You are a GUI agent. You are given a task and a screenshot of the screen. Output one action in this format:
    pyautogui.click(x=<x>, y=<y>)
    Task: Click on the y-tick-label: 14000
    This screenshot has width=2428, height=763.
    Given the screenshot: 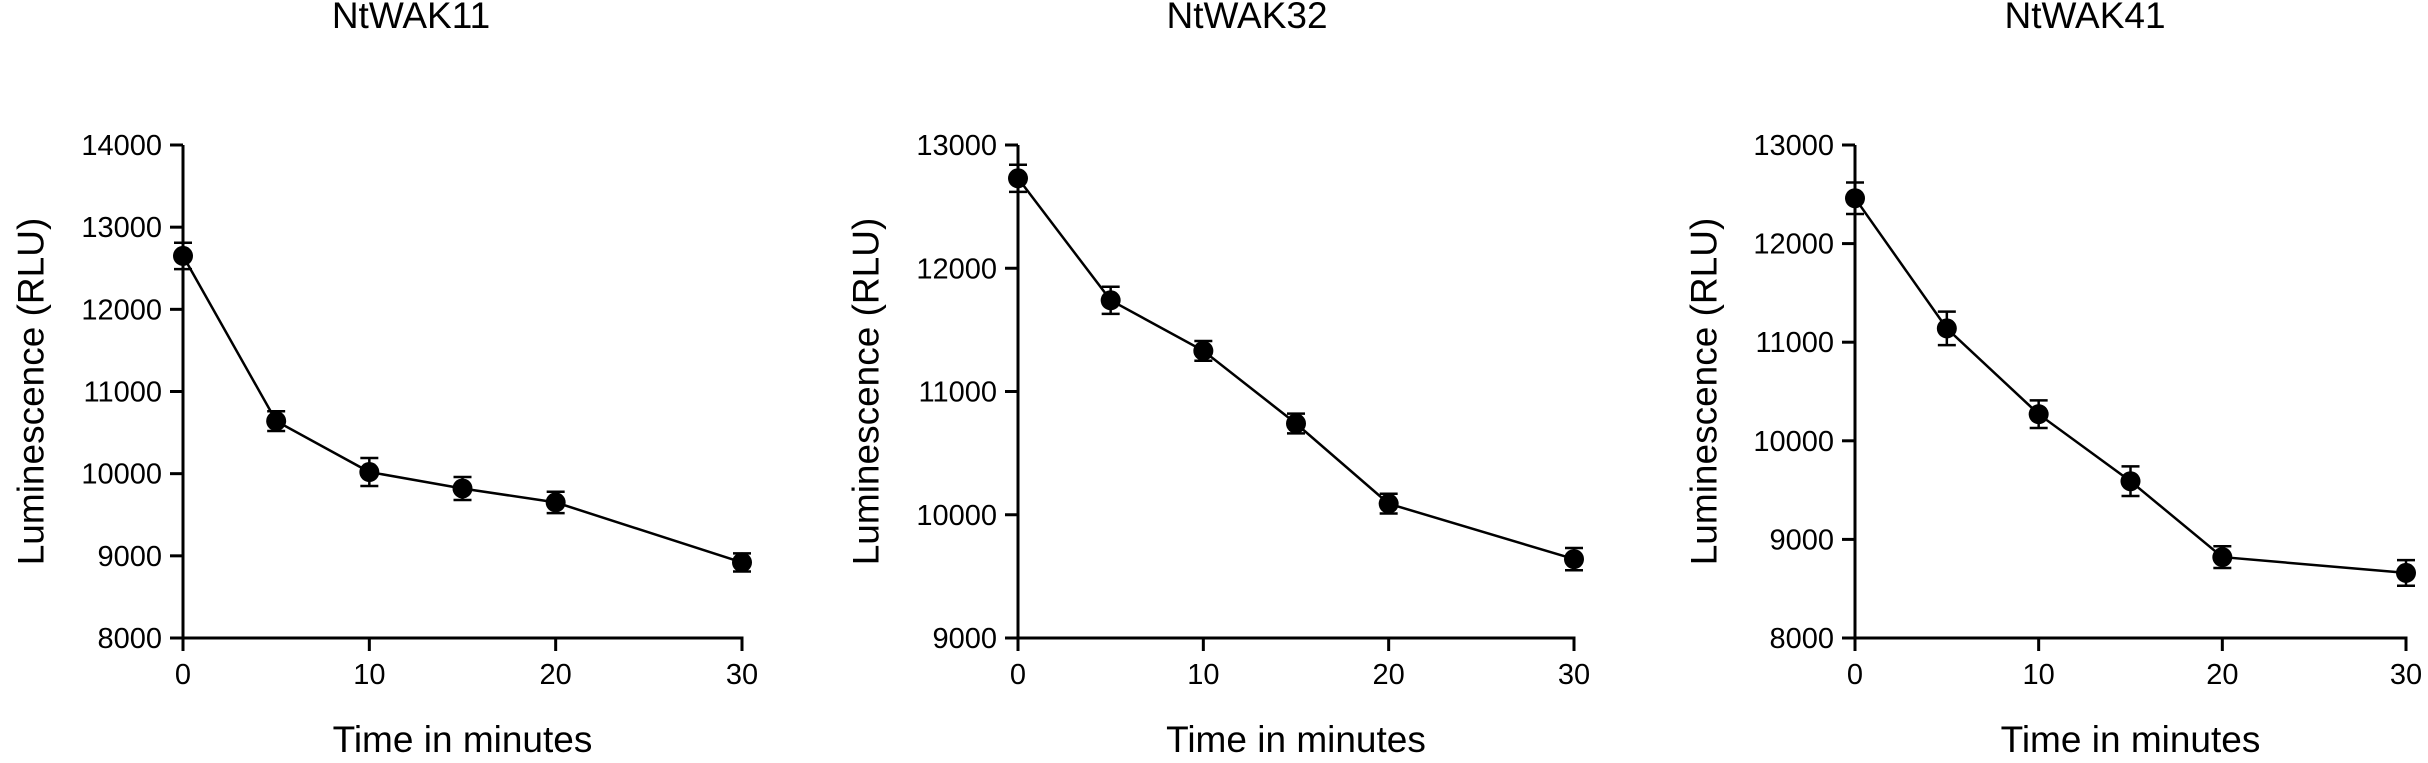 What is the action you would take?
    pyautogui.click(x=121, y=146)
    